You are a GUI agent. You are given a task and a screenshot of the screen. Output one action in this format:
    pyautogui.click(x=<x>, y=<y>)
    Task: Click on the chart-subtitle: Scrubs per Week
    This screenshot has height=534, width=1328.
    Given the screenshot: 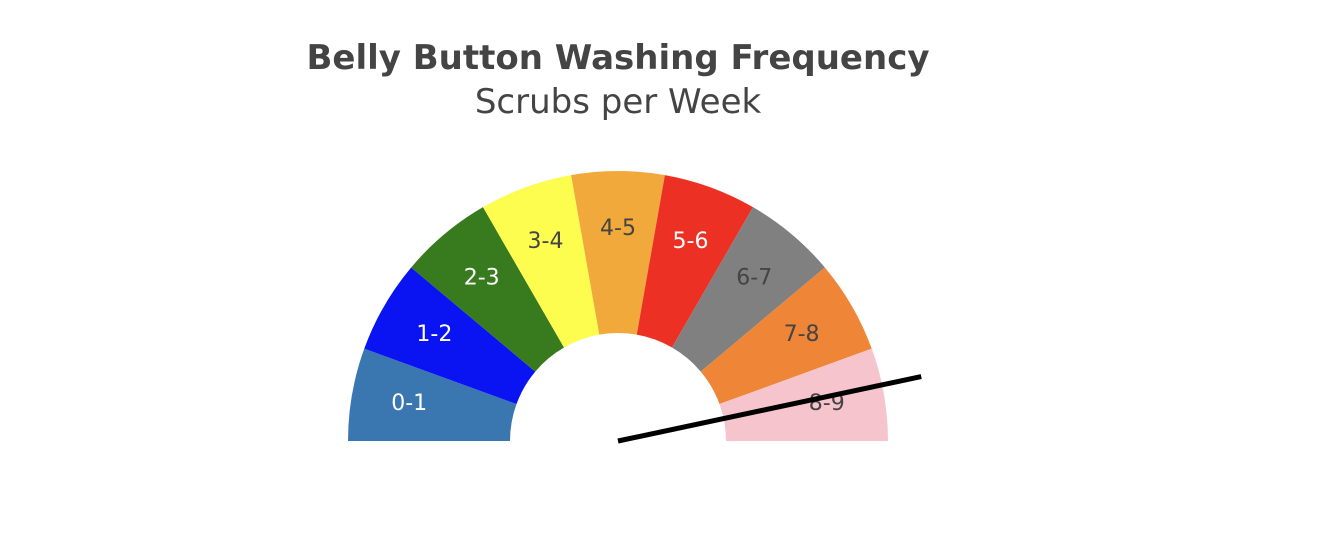 What is the action you would take?
    pyautogui.click(x=618, y=102)
    